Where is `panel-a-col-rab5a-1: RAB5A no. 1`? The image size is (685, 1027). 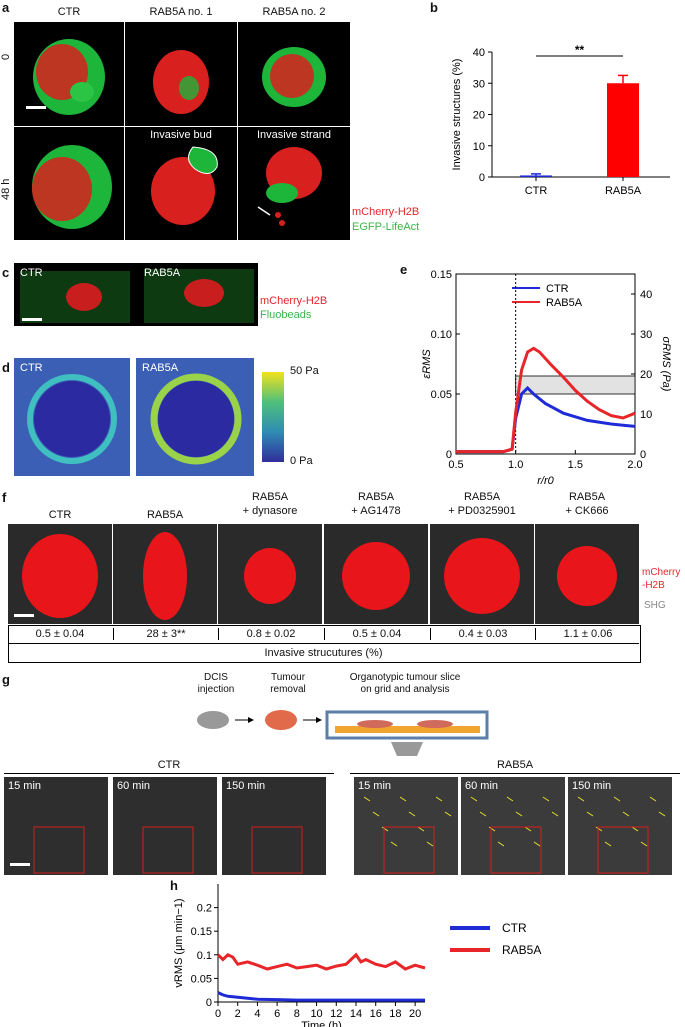 panel-a-col-rab5a-1: RAB5A no. 1 is located at coordinates (181, 12).